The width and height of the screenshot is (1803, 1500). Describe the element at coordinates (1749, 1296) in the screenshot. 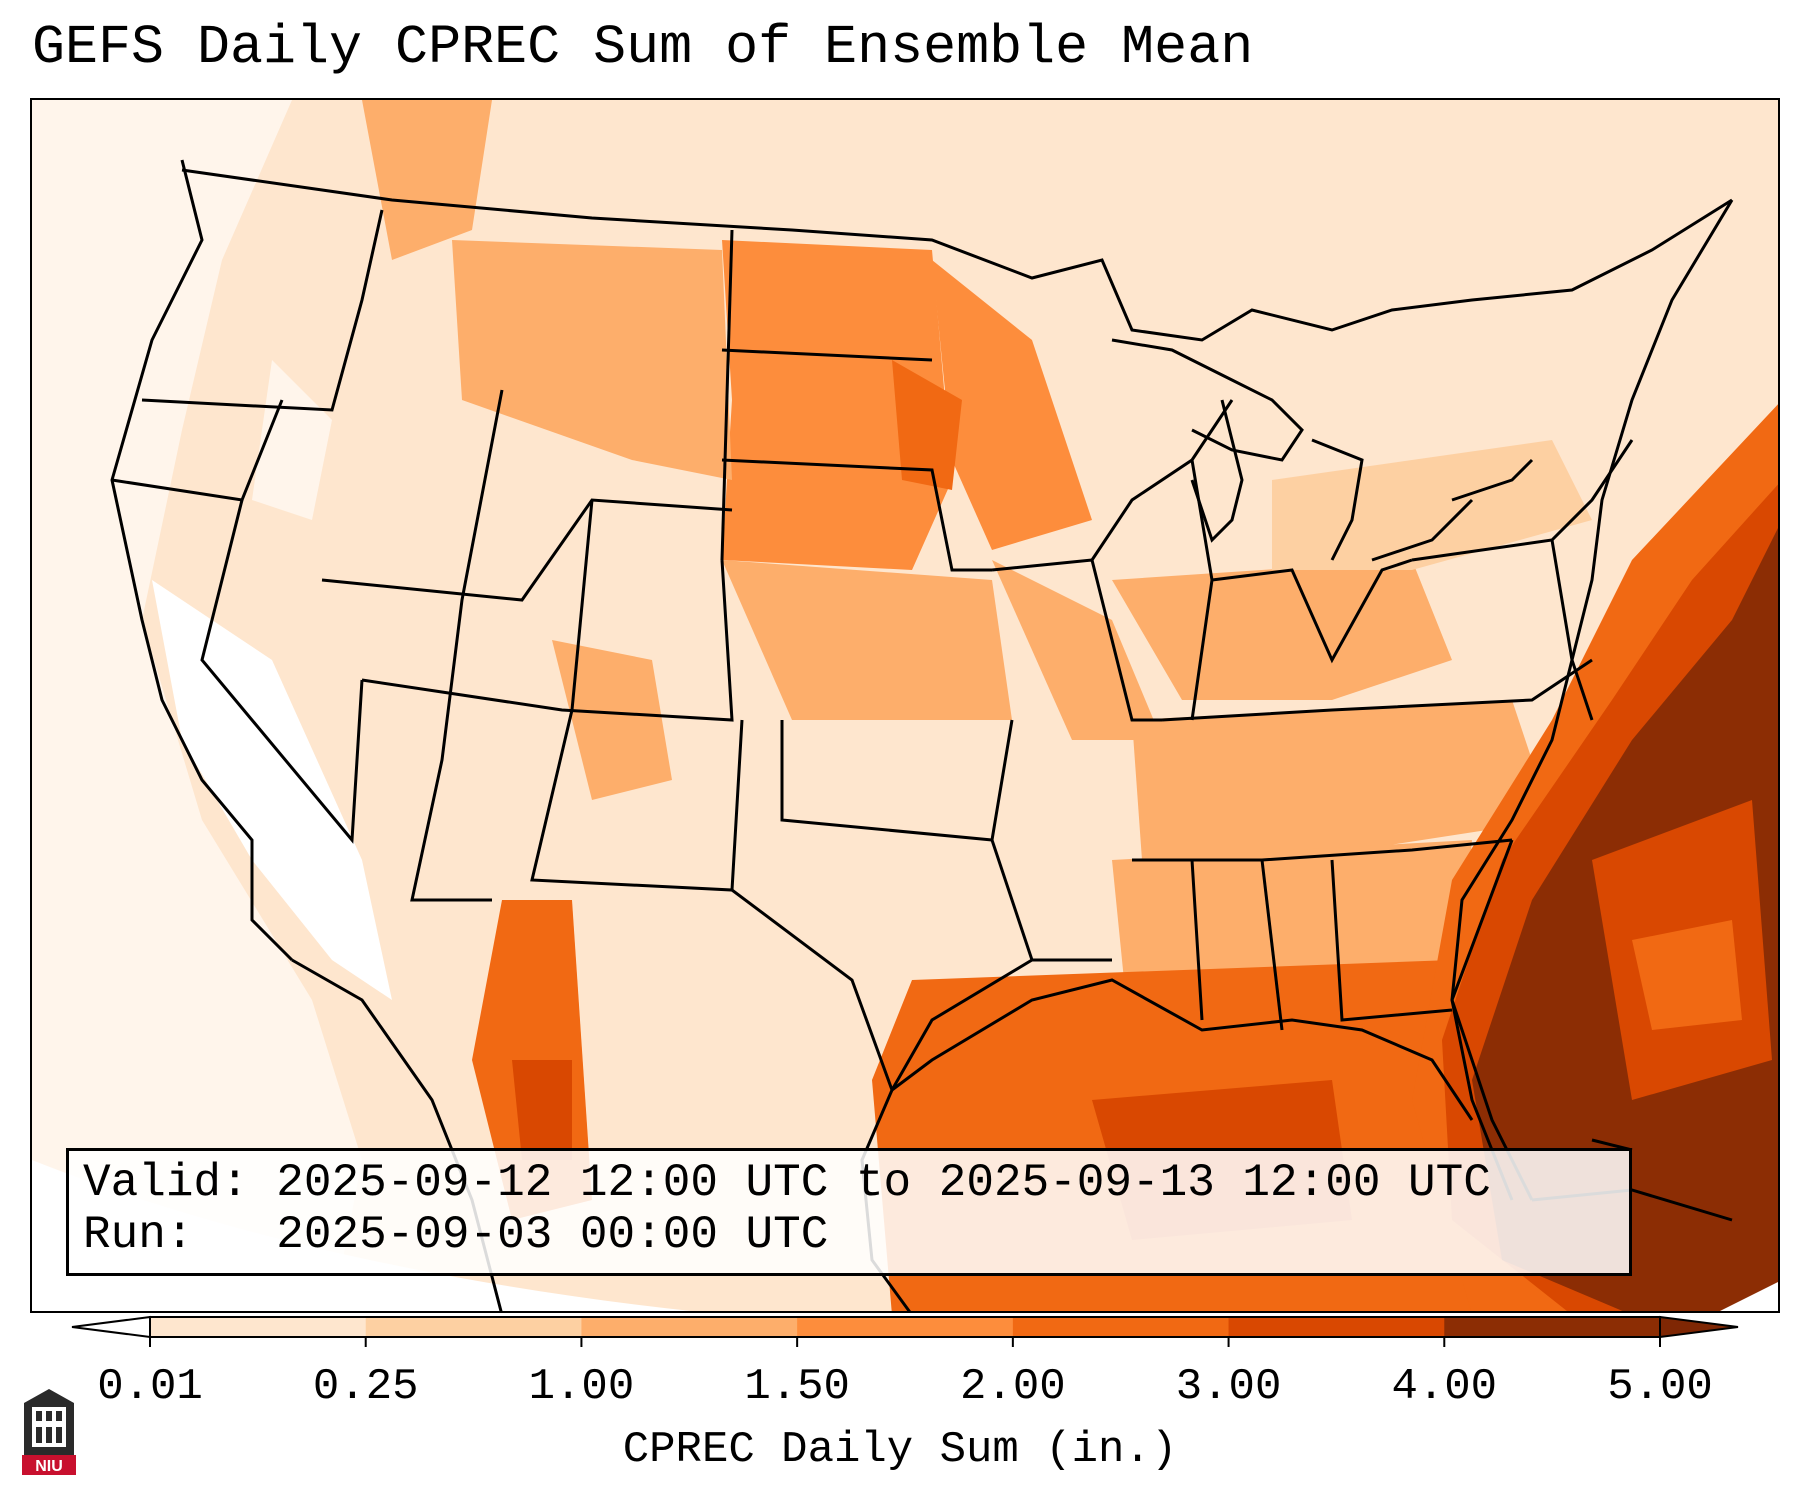

I see `proj-edge-bottom-right` at that location.